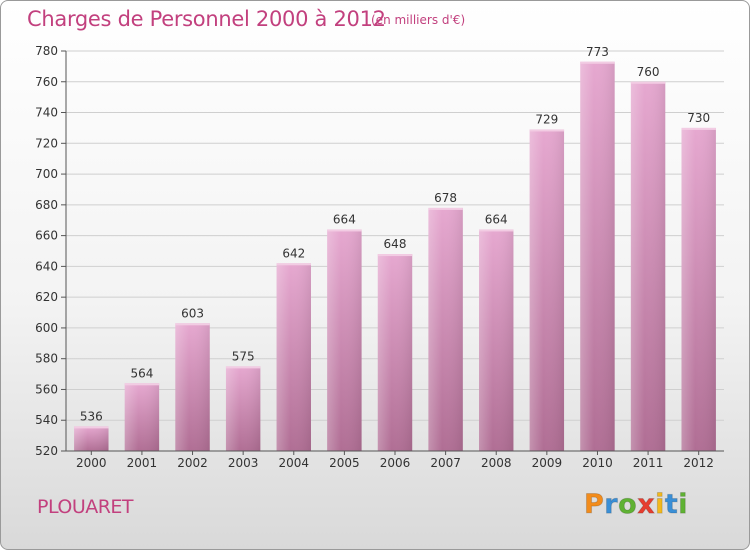 The width and height of the screenshot is (750, 550). Describe the element at coordinates (46, 205) in the screenshot. I see `y-tick-label: 680` at that location.